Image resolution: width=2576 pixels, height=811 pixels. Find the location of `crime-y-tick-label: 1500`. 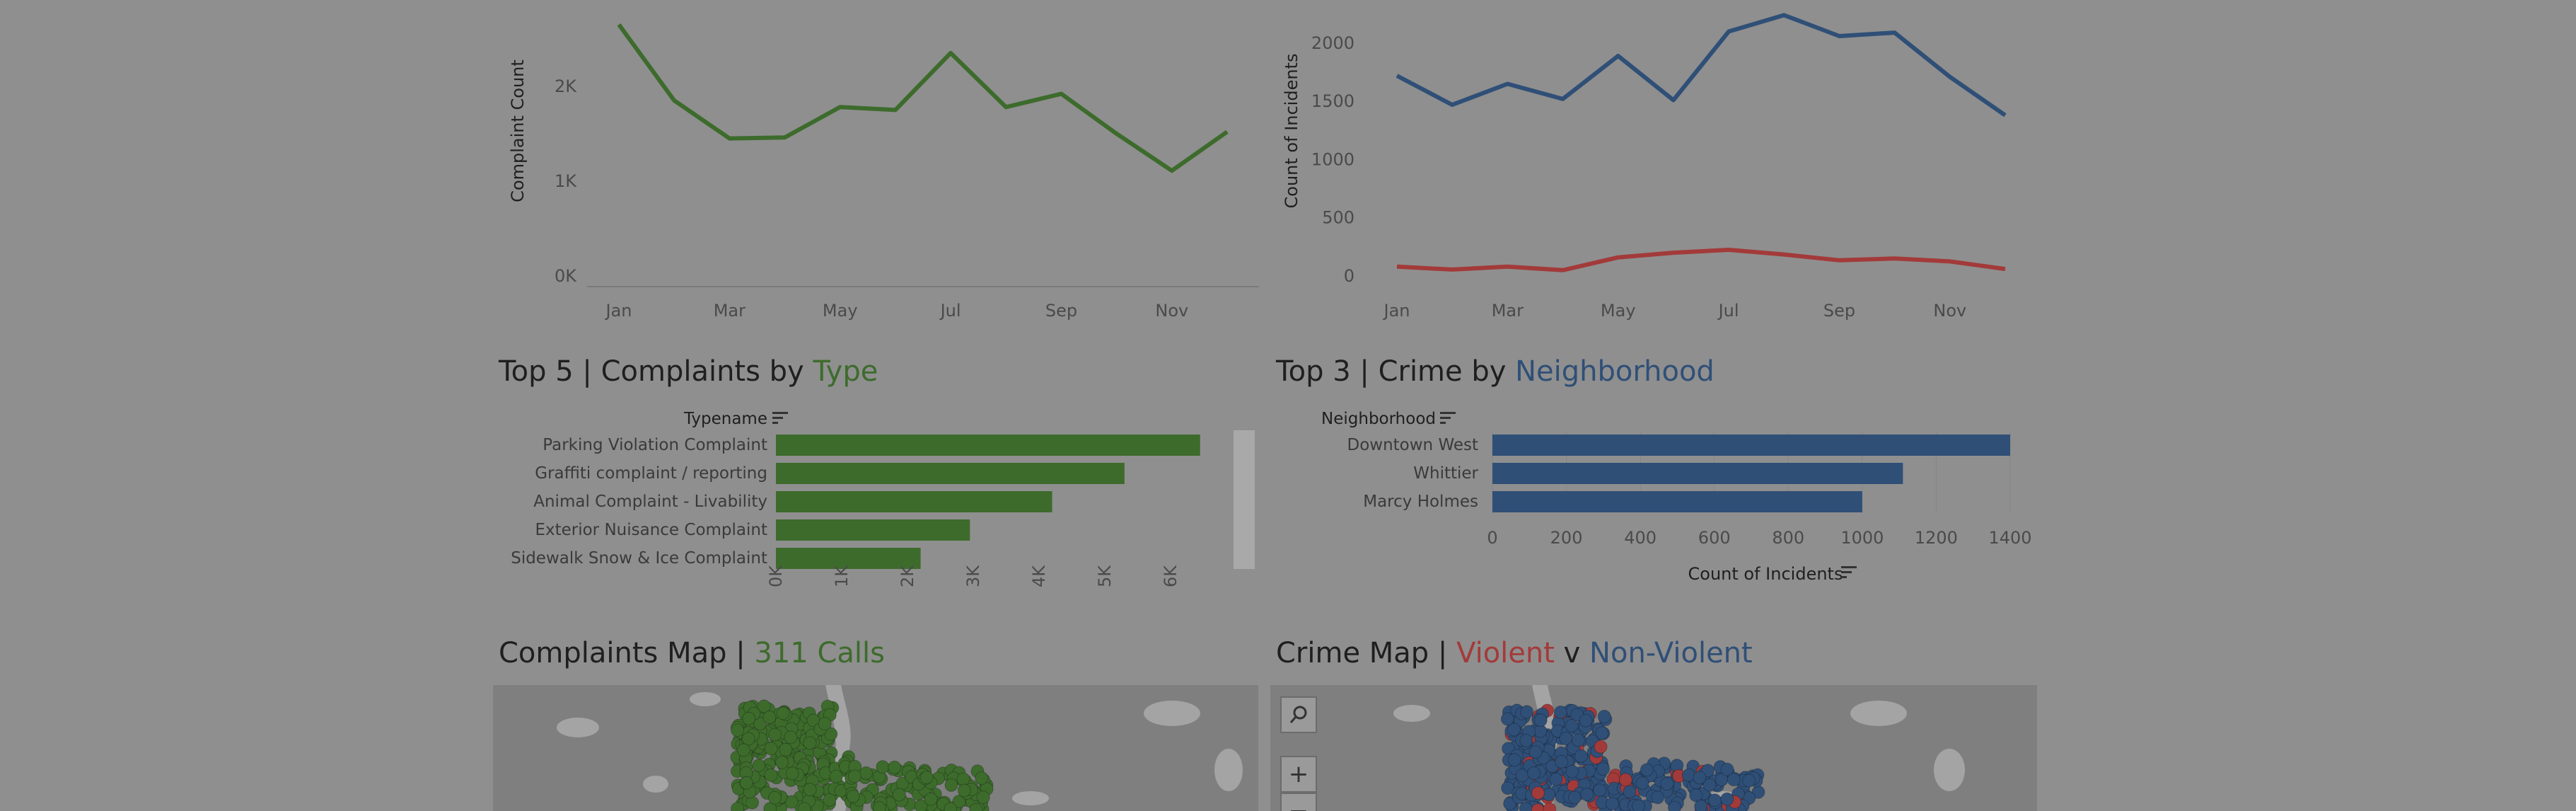

crime-y-tick-label: 1500 is located at coordinates (1332, 101).